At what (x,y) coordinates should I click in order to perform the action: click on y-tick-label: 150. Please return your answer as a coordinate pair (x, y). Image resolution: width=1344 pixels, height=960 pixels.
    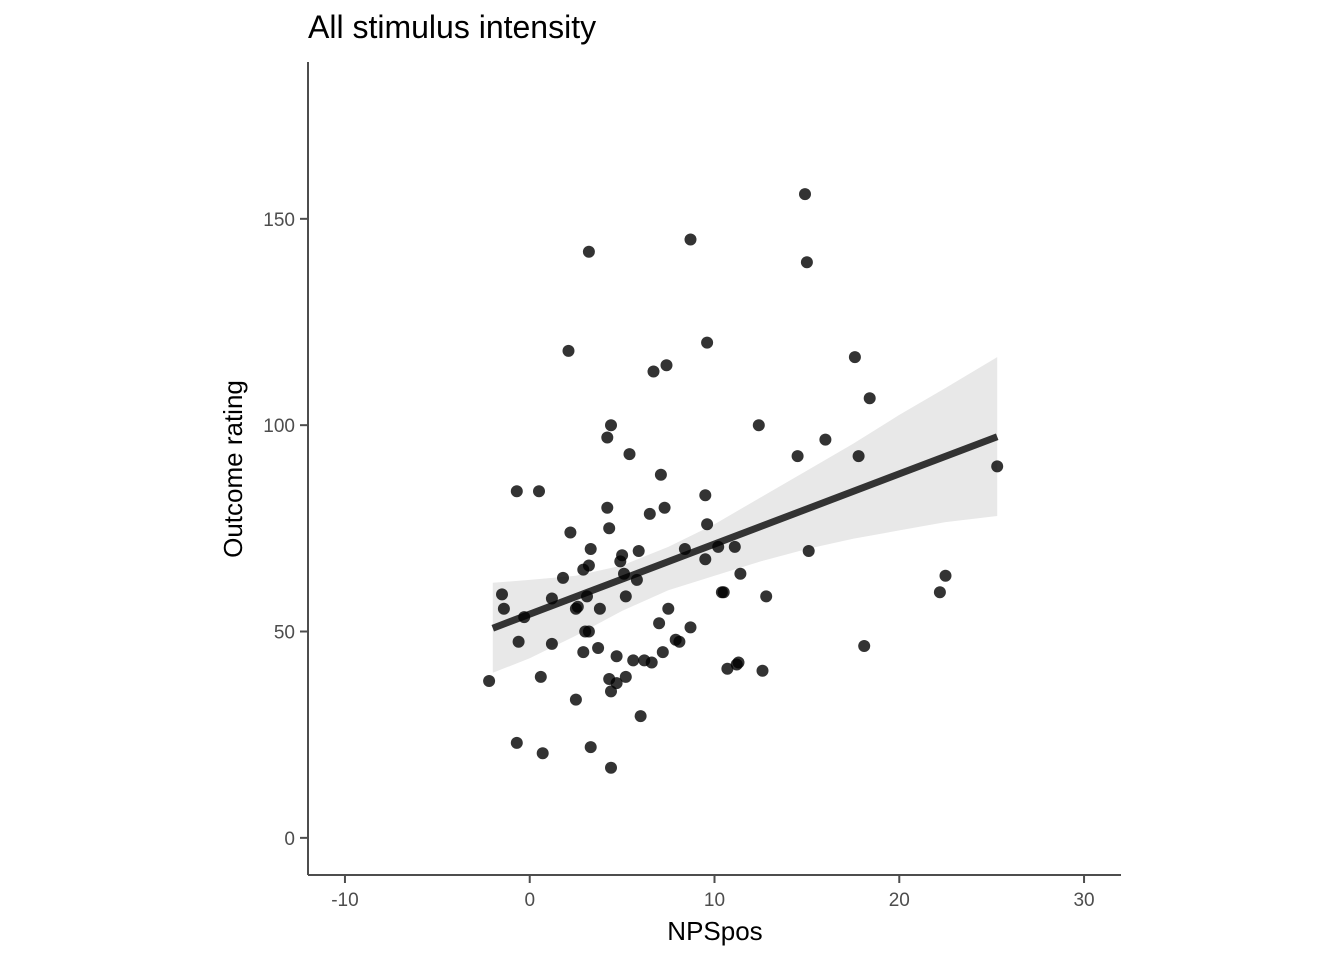
    Looking at the image, I should click on (279, 220).